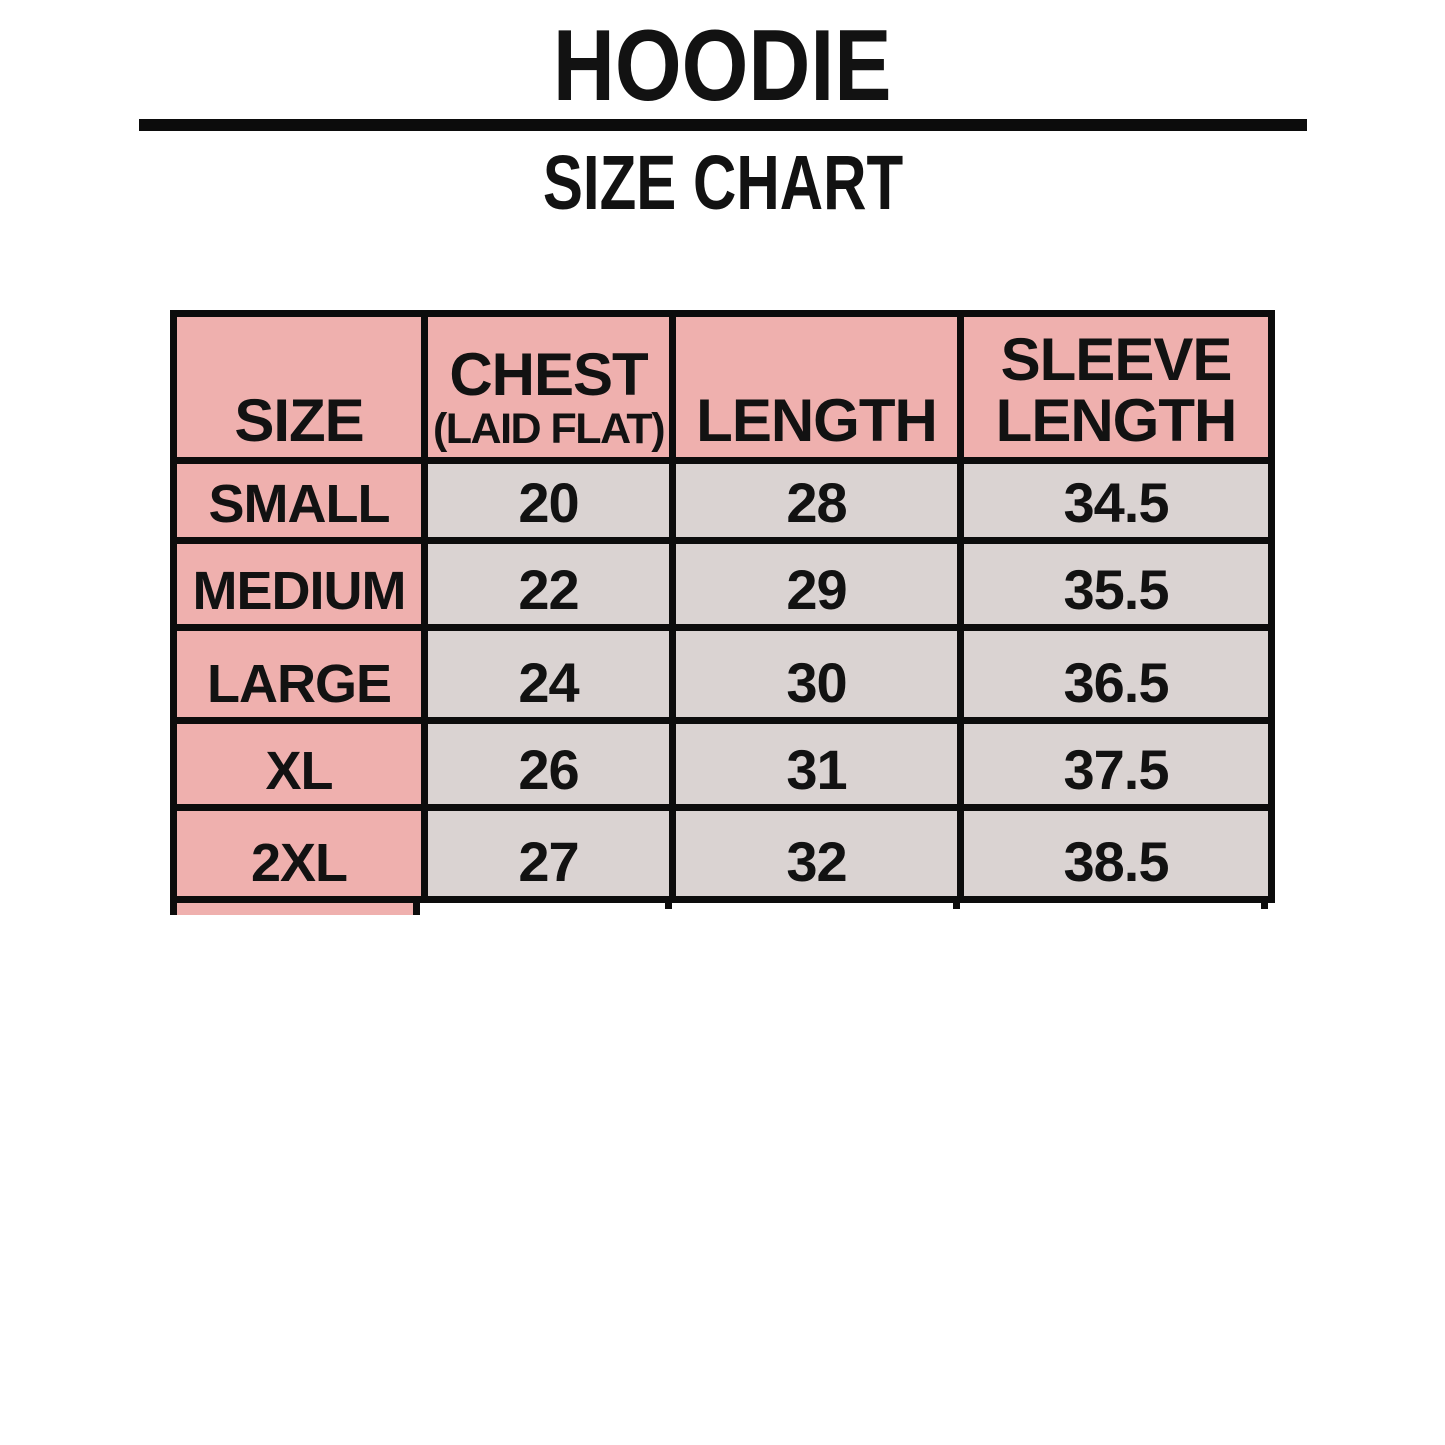 This screenshot has width=1445, height=1445. What do you see at coordinates (299, 420) in the screenshot?
I see `col-header-size-label: SIZE` at bounding box center [299, 420].